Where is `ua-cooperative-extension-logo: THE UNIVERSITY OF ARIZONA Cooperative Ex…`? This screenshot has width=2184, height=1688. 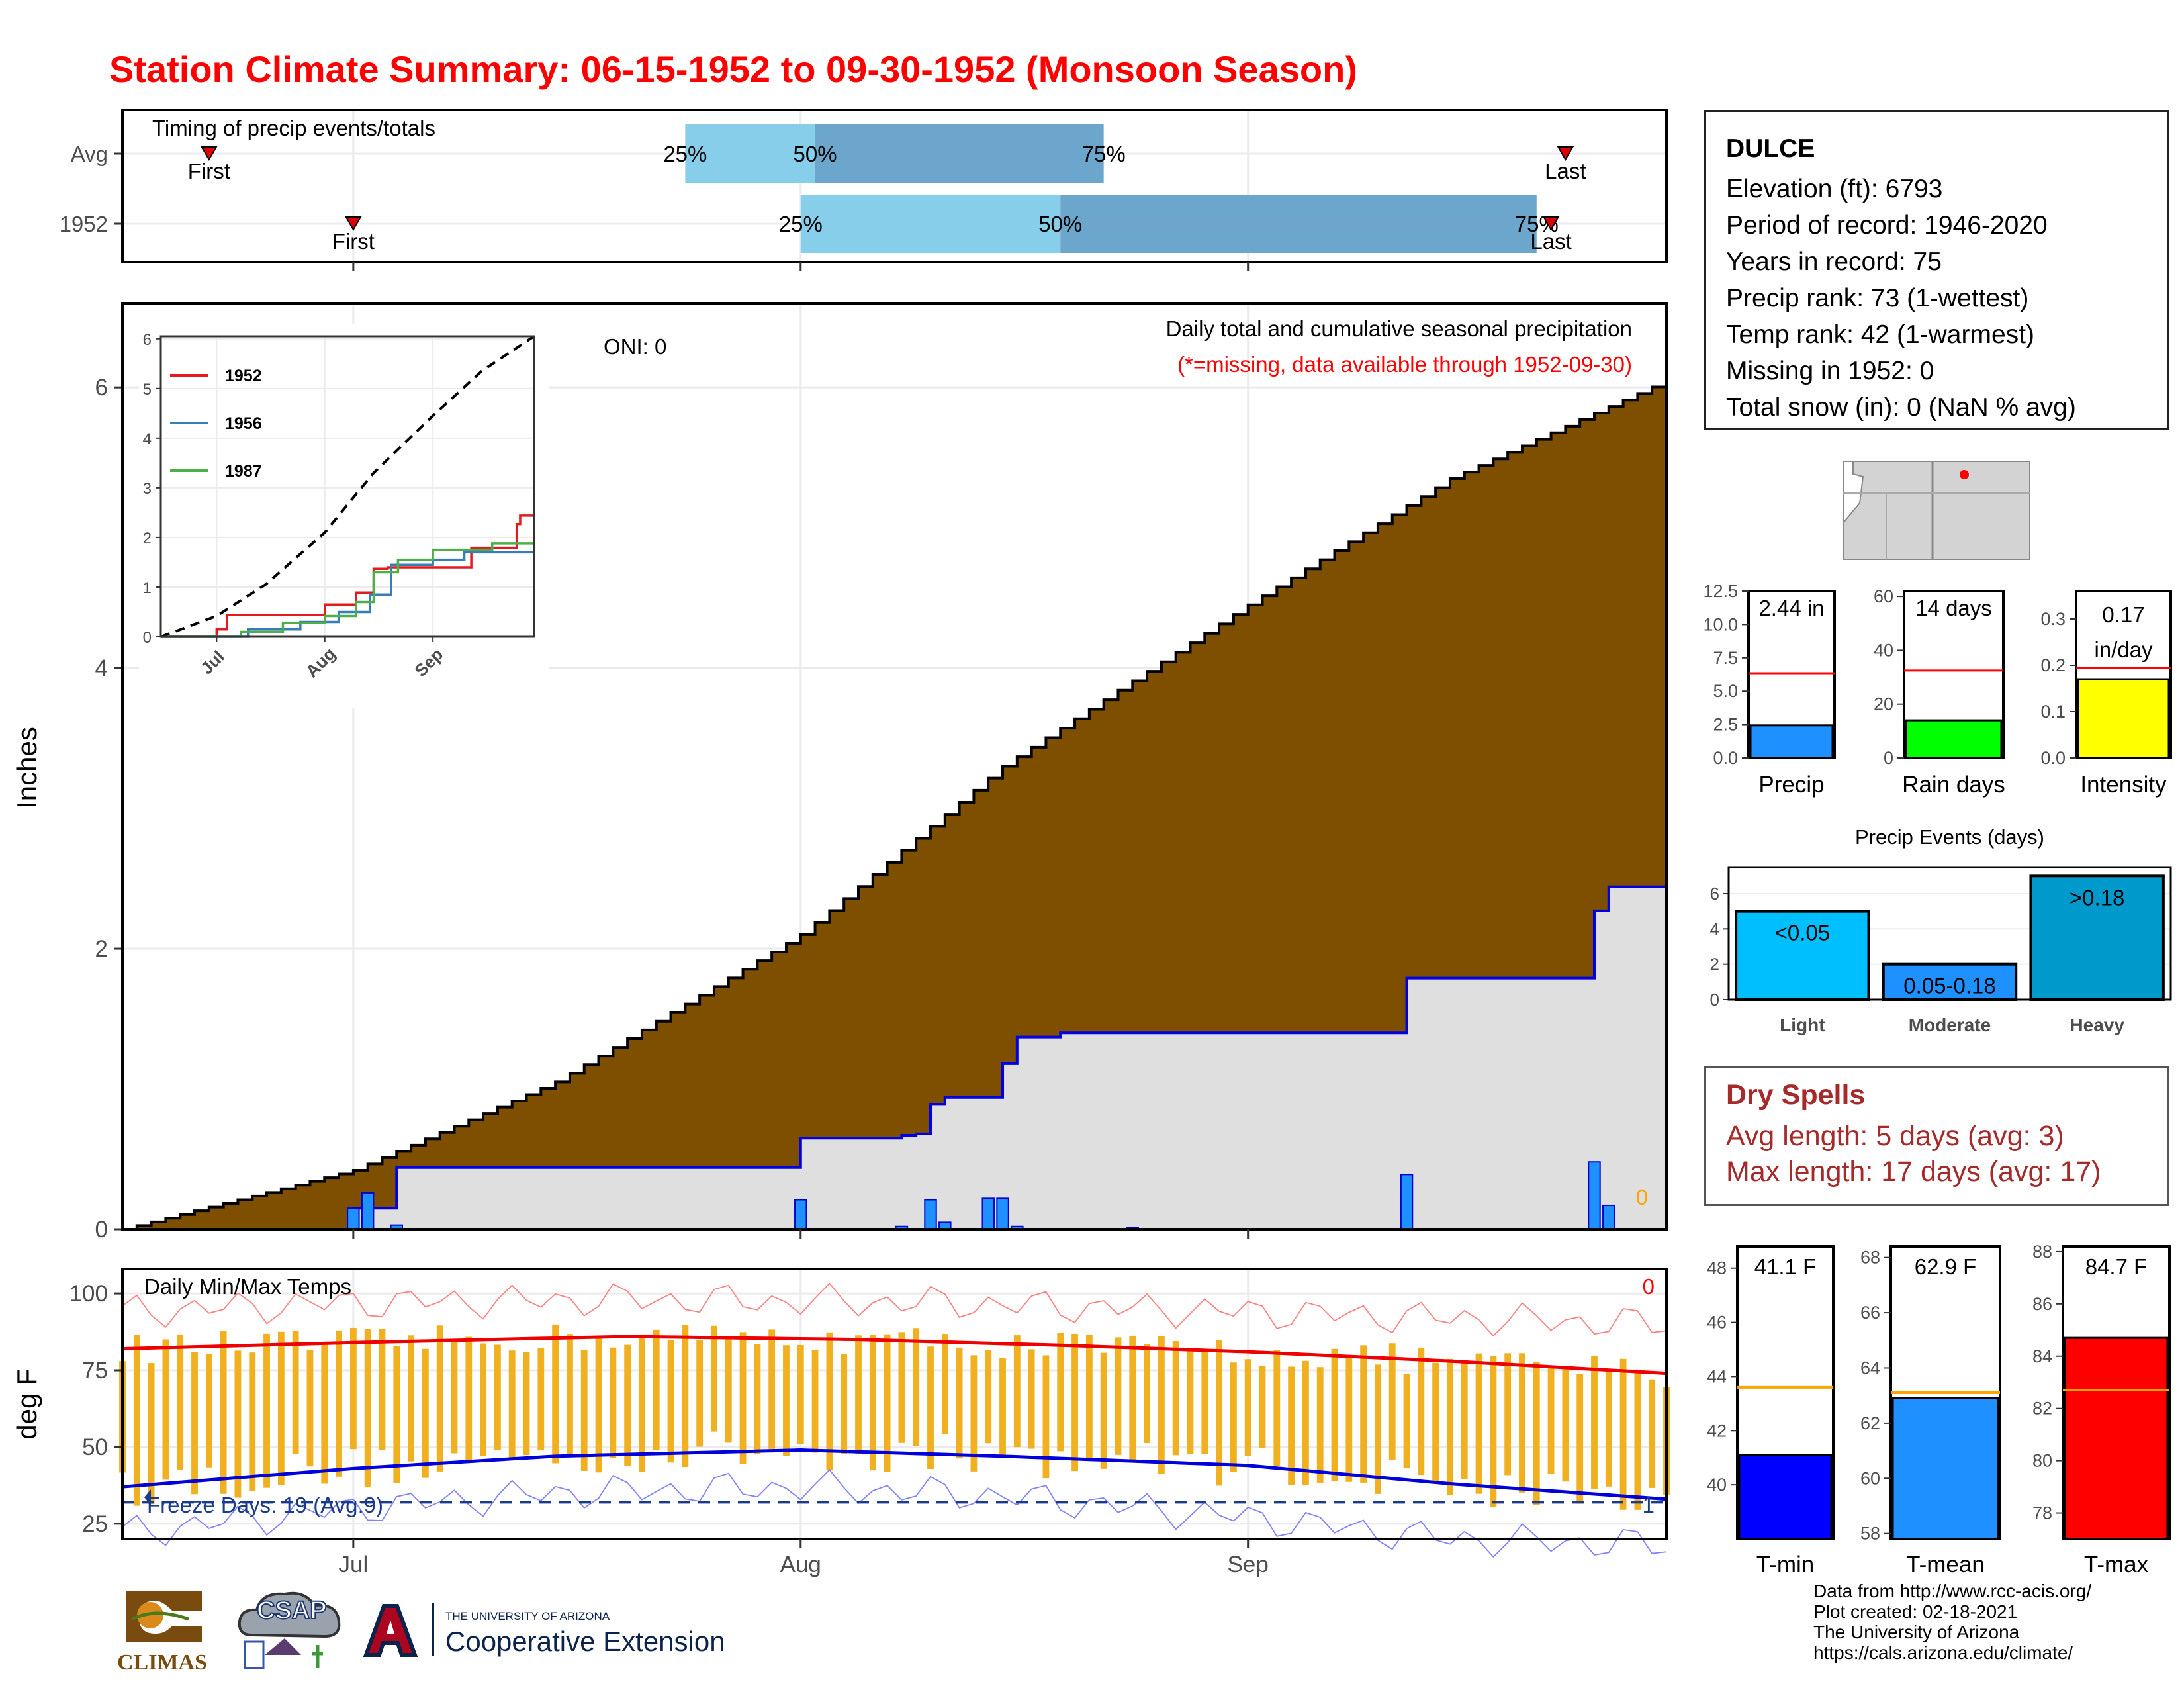 ua-cooperative-extension-logo: THE UNIVERSITY OF ARIZONA Cooperative Ex… is located at coordinates (553, 1637).